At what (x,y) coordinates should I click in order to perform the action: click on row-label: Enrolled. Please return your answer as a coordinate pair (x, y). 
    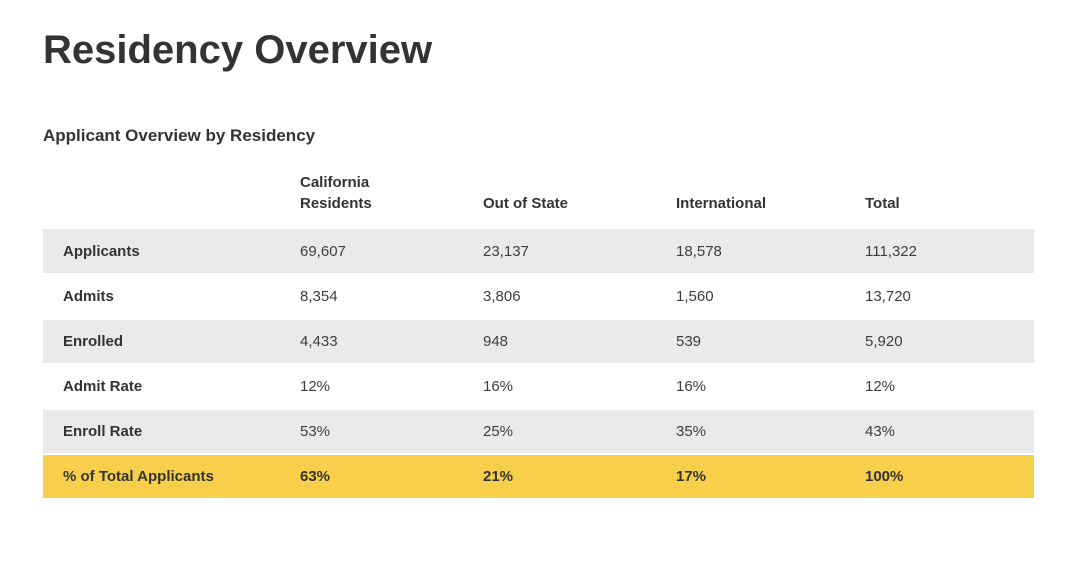
    Looking at the image, I should click on (93, 341).